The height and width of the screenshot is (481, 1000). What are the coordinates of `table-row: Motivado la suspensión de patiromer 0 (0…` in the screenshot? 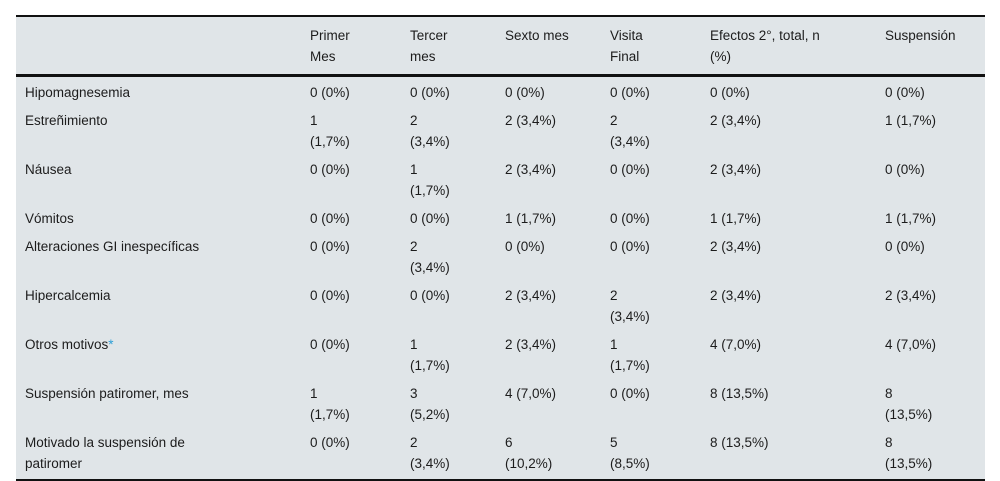 It's located at (500, 455).